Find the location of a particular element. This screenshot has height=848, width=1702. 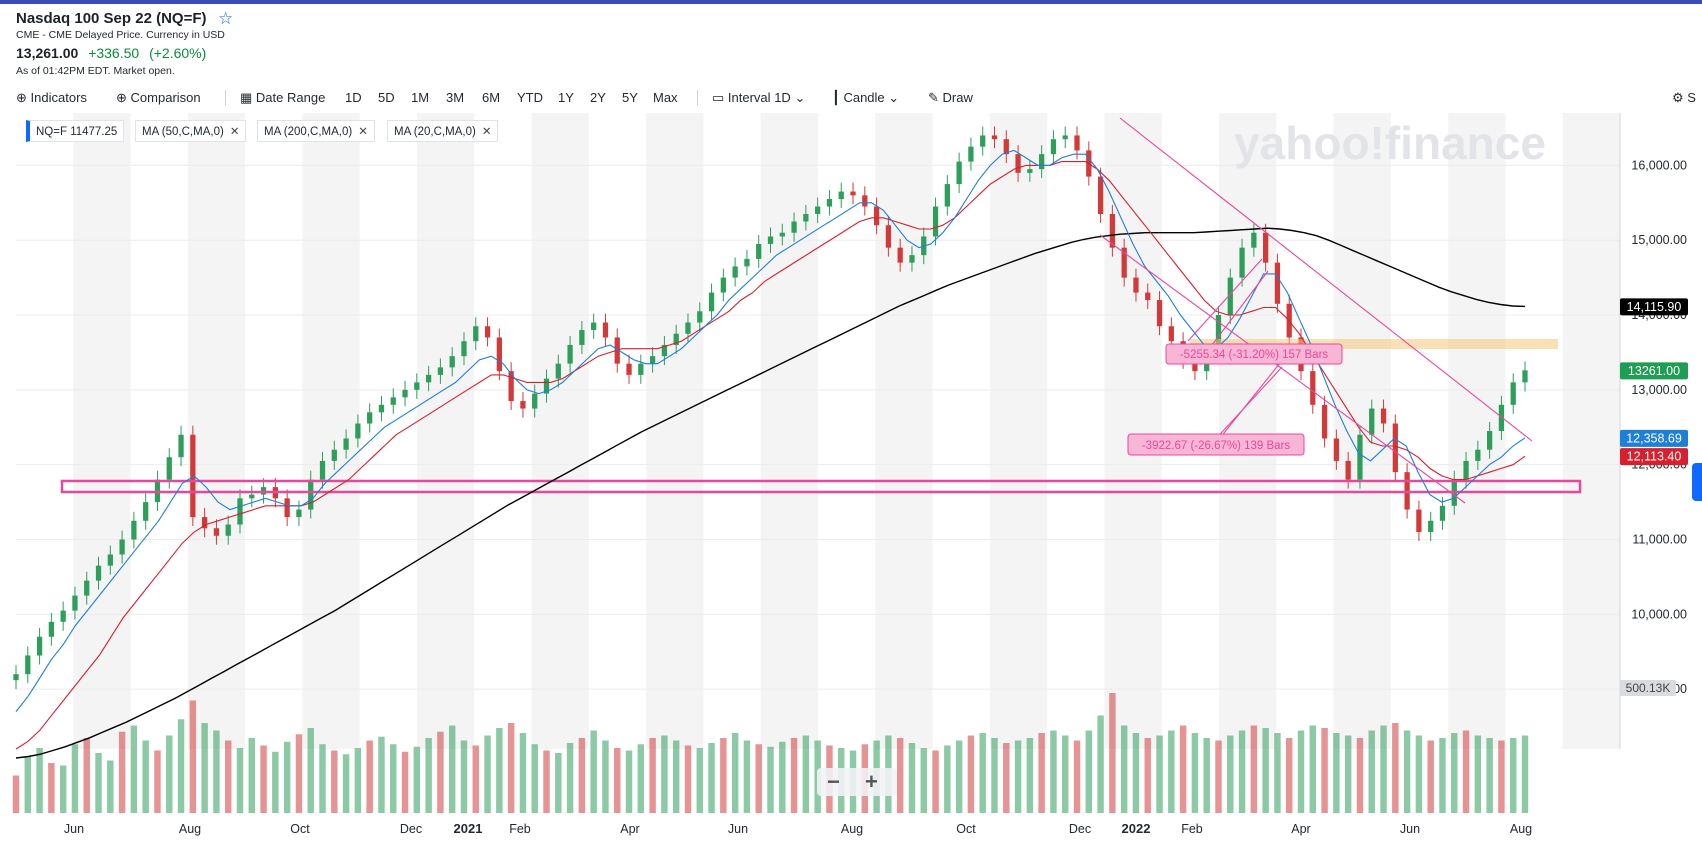

x-tick-label: Aug is located at coordinates (1521, 829).